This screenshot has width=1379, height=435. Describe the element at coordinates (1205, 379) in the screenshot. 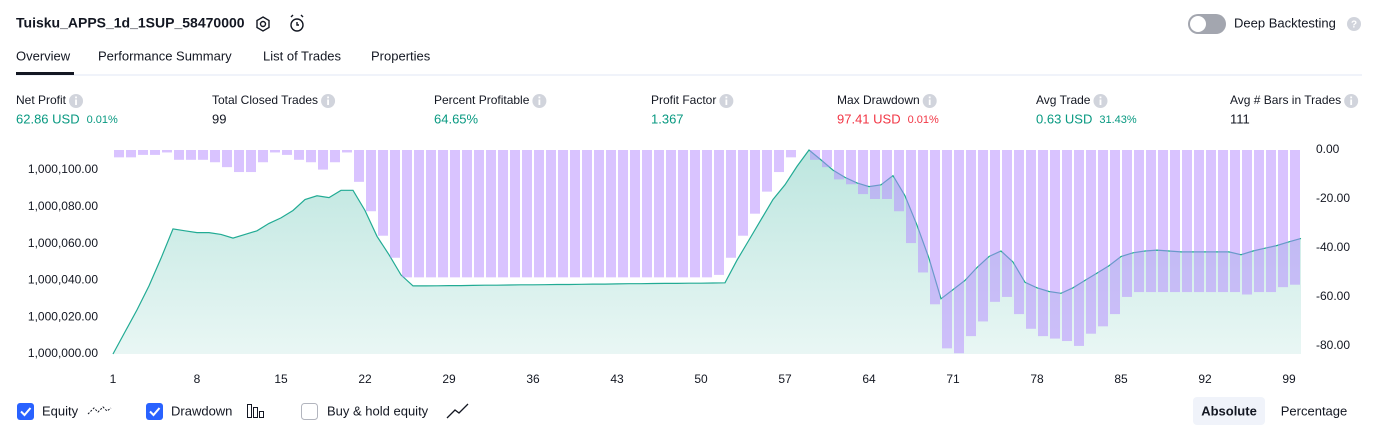

I see `x-tick-label: 92` at that location.